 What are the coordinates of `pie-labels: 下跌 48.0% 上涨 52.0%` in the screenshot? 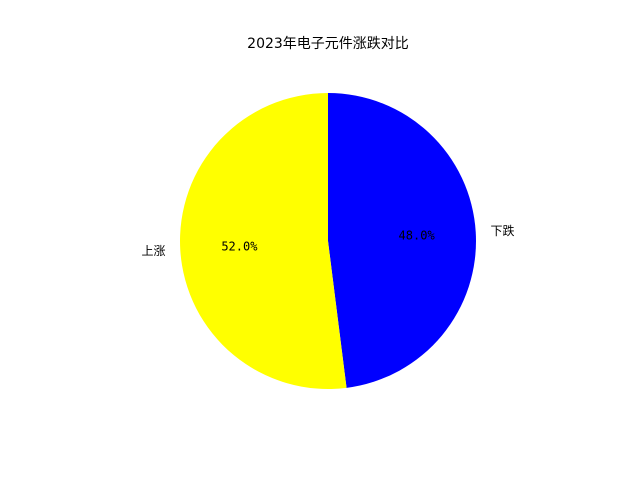 It's located at (328, 240).